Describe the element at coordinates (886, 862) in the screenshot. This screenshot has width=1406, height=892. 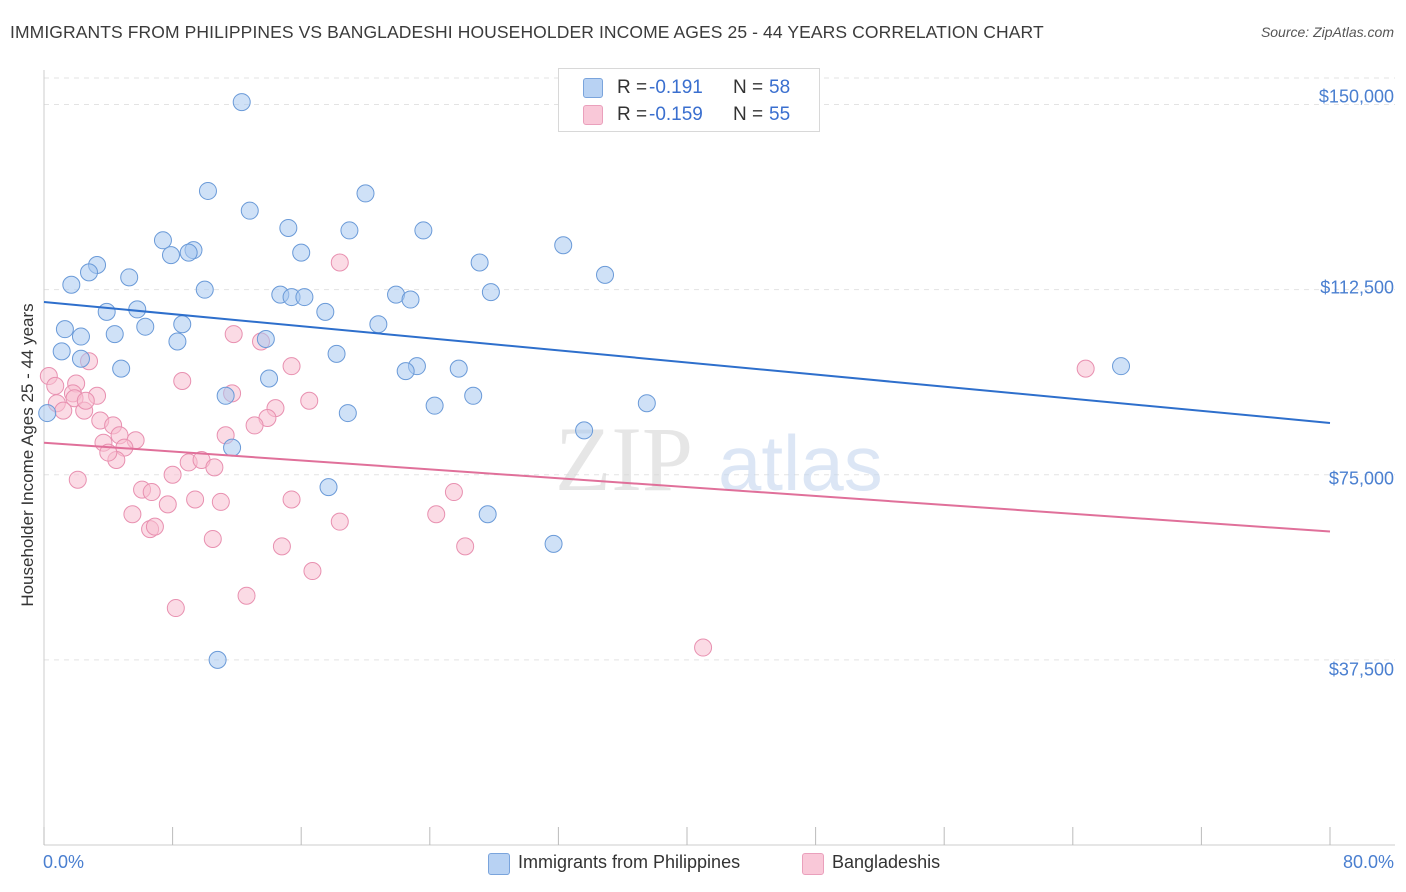
I see `bangladeshi-legend-label: Bangladeshis` at that location.